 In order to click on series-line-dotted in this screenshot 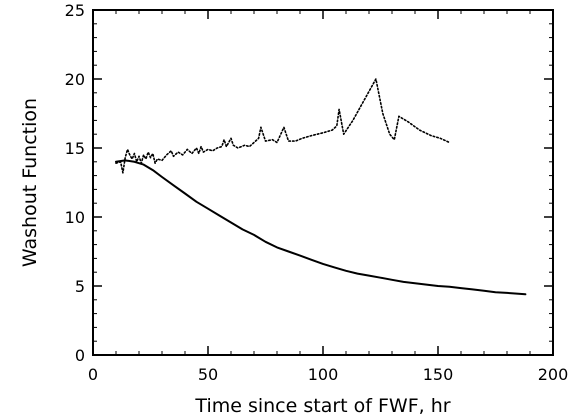, I will do `click(283, 126)`.